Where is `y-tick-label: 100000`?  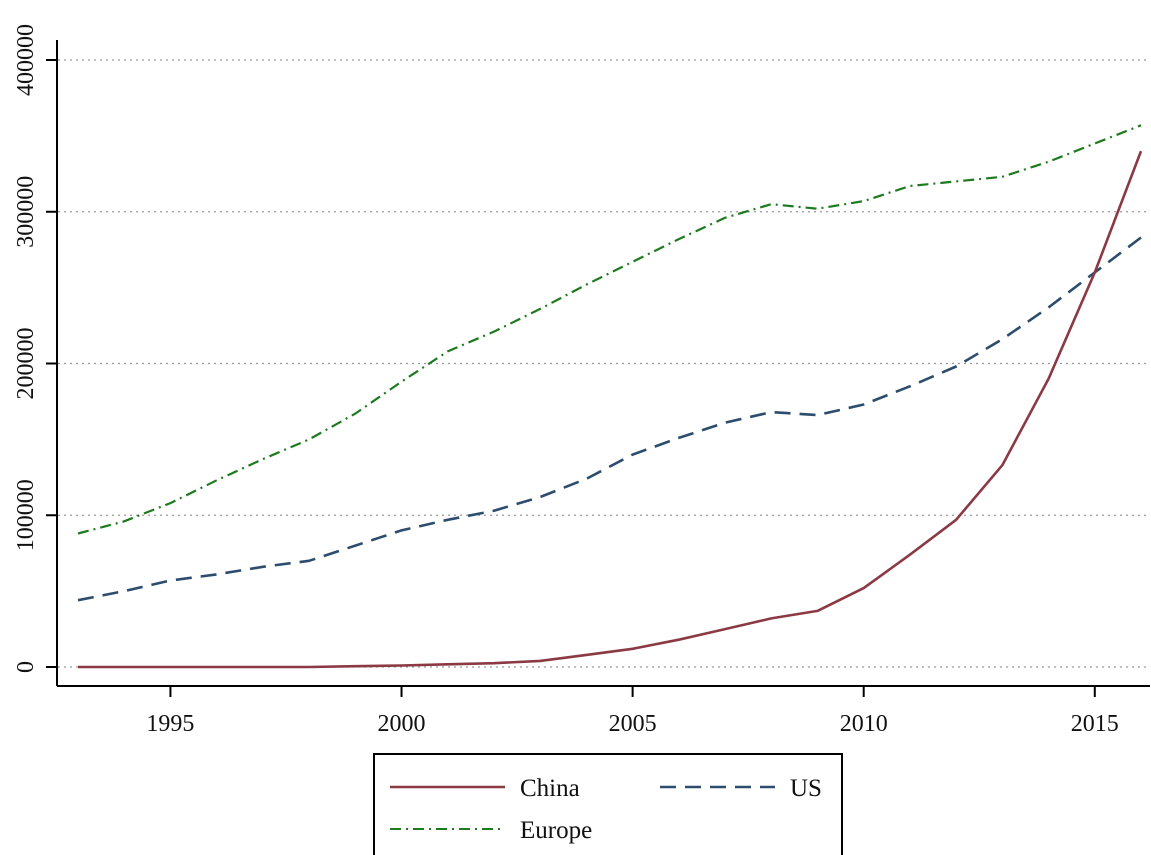 y-tick-label: 100000 is located at coordinates (26, 515).